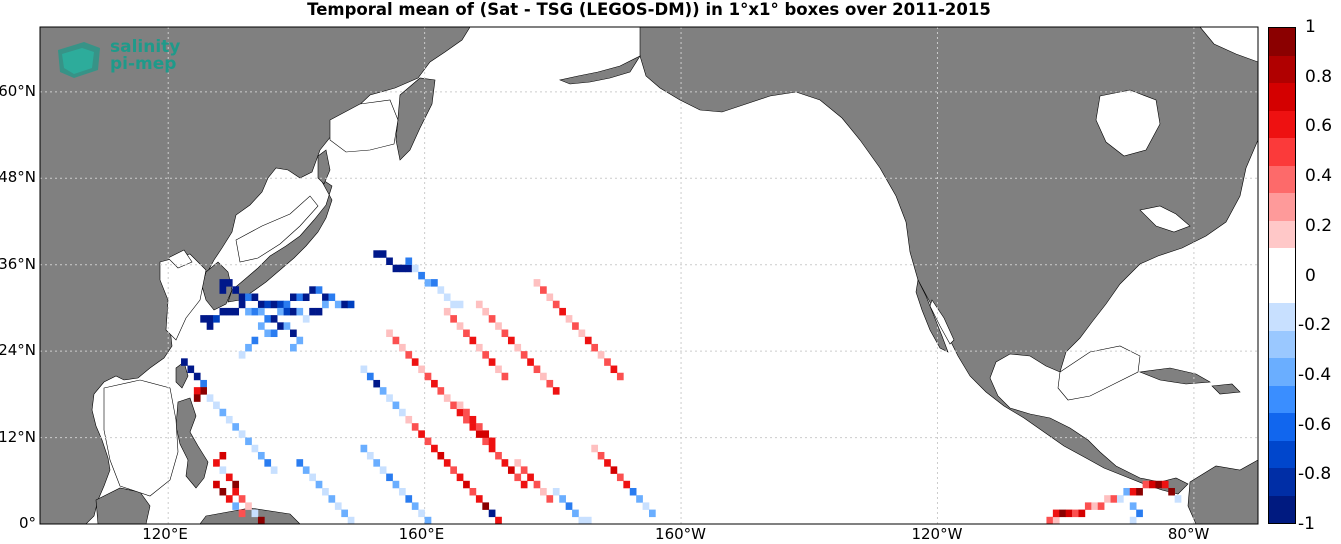 This screenshot has height=544, width=1341. I want to click on longitude-label: 160°W, so click(681, 534).